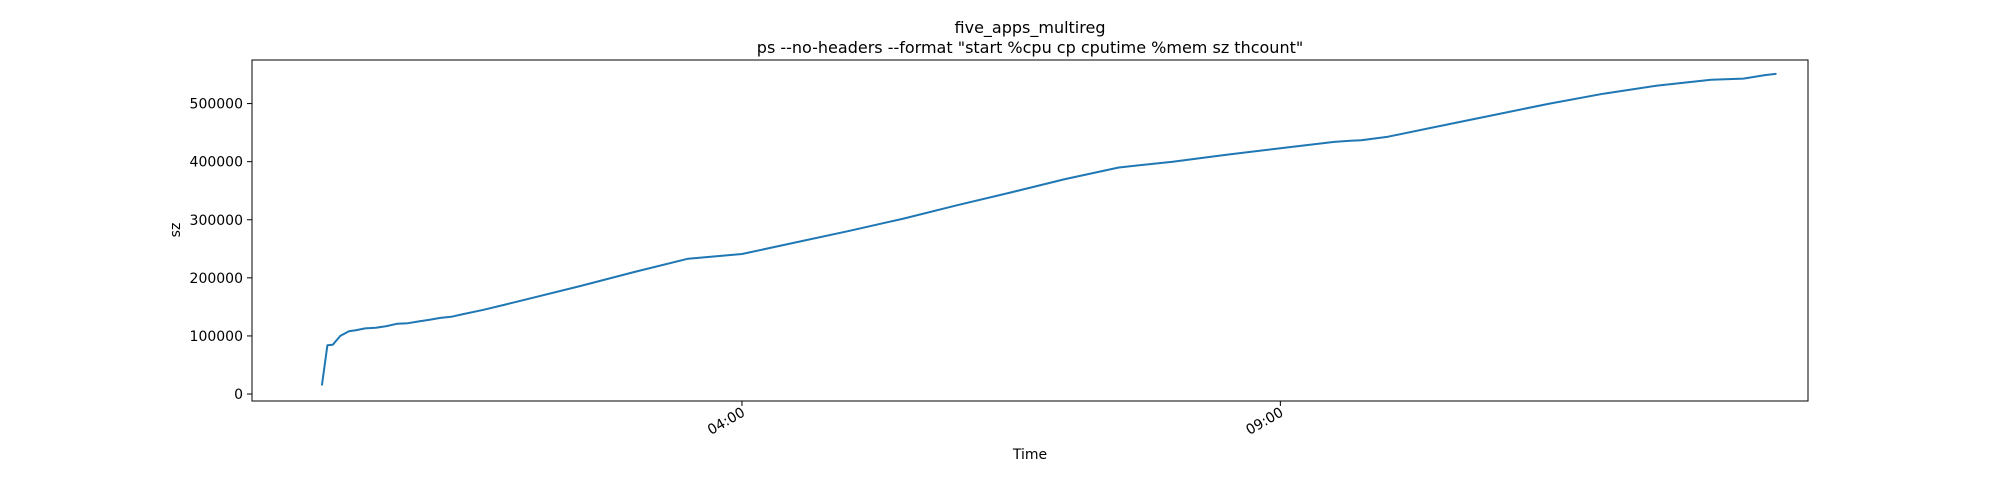  I want to click on y-axis-label: sz, so click(176, 230).